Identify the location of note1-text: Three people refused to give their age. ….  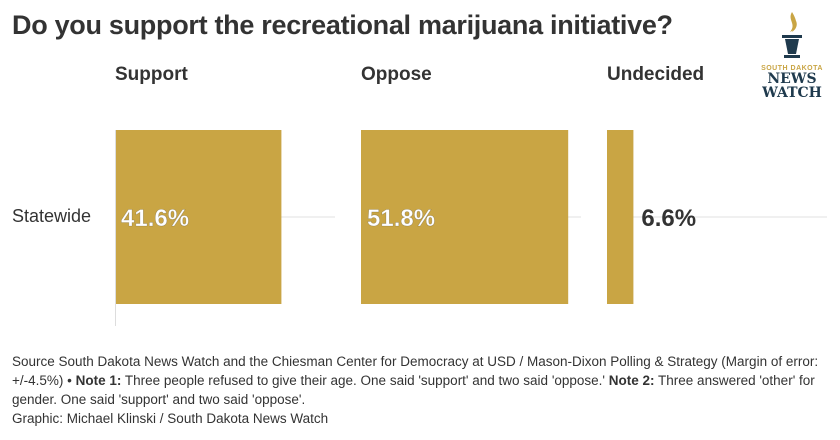
(365, 380).